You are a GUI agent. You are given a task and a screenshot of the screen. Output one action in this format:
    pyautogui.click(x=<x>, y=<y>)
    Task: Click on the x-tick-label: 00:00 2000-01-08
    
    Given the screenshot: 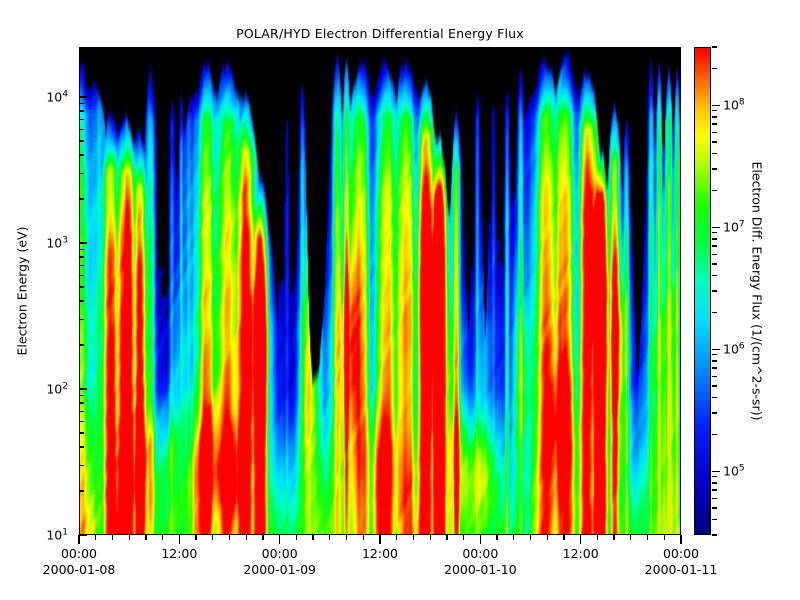 What is the action you would take?
    pyautogui.click(x=79, y=561)
    